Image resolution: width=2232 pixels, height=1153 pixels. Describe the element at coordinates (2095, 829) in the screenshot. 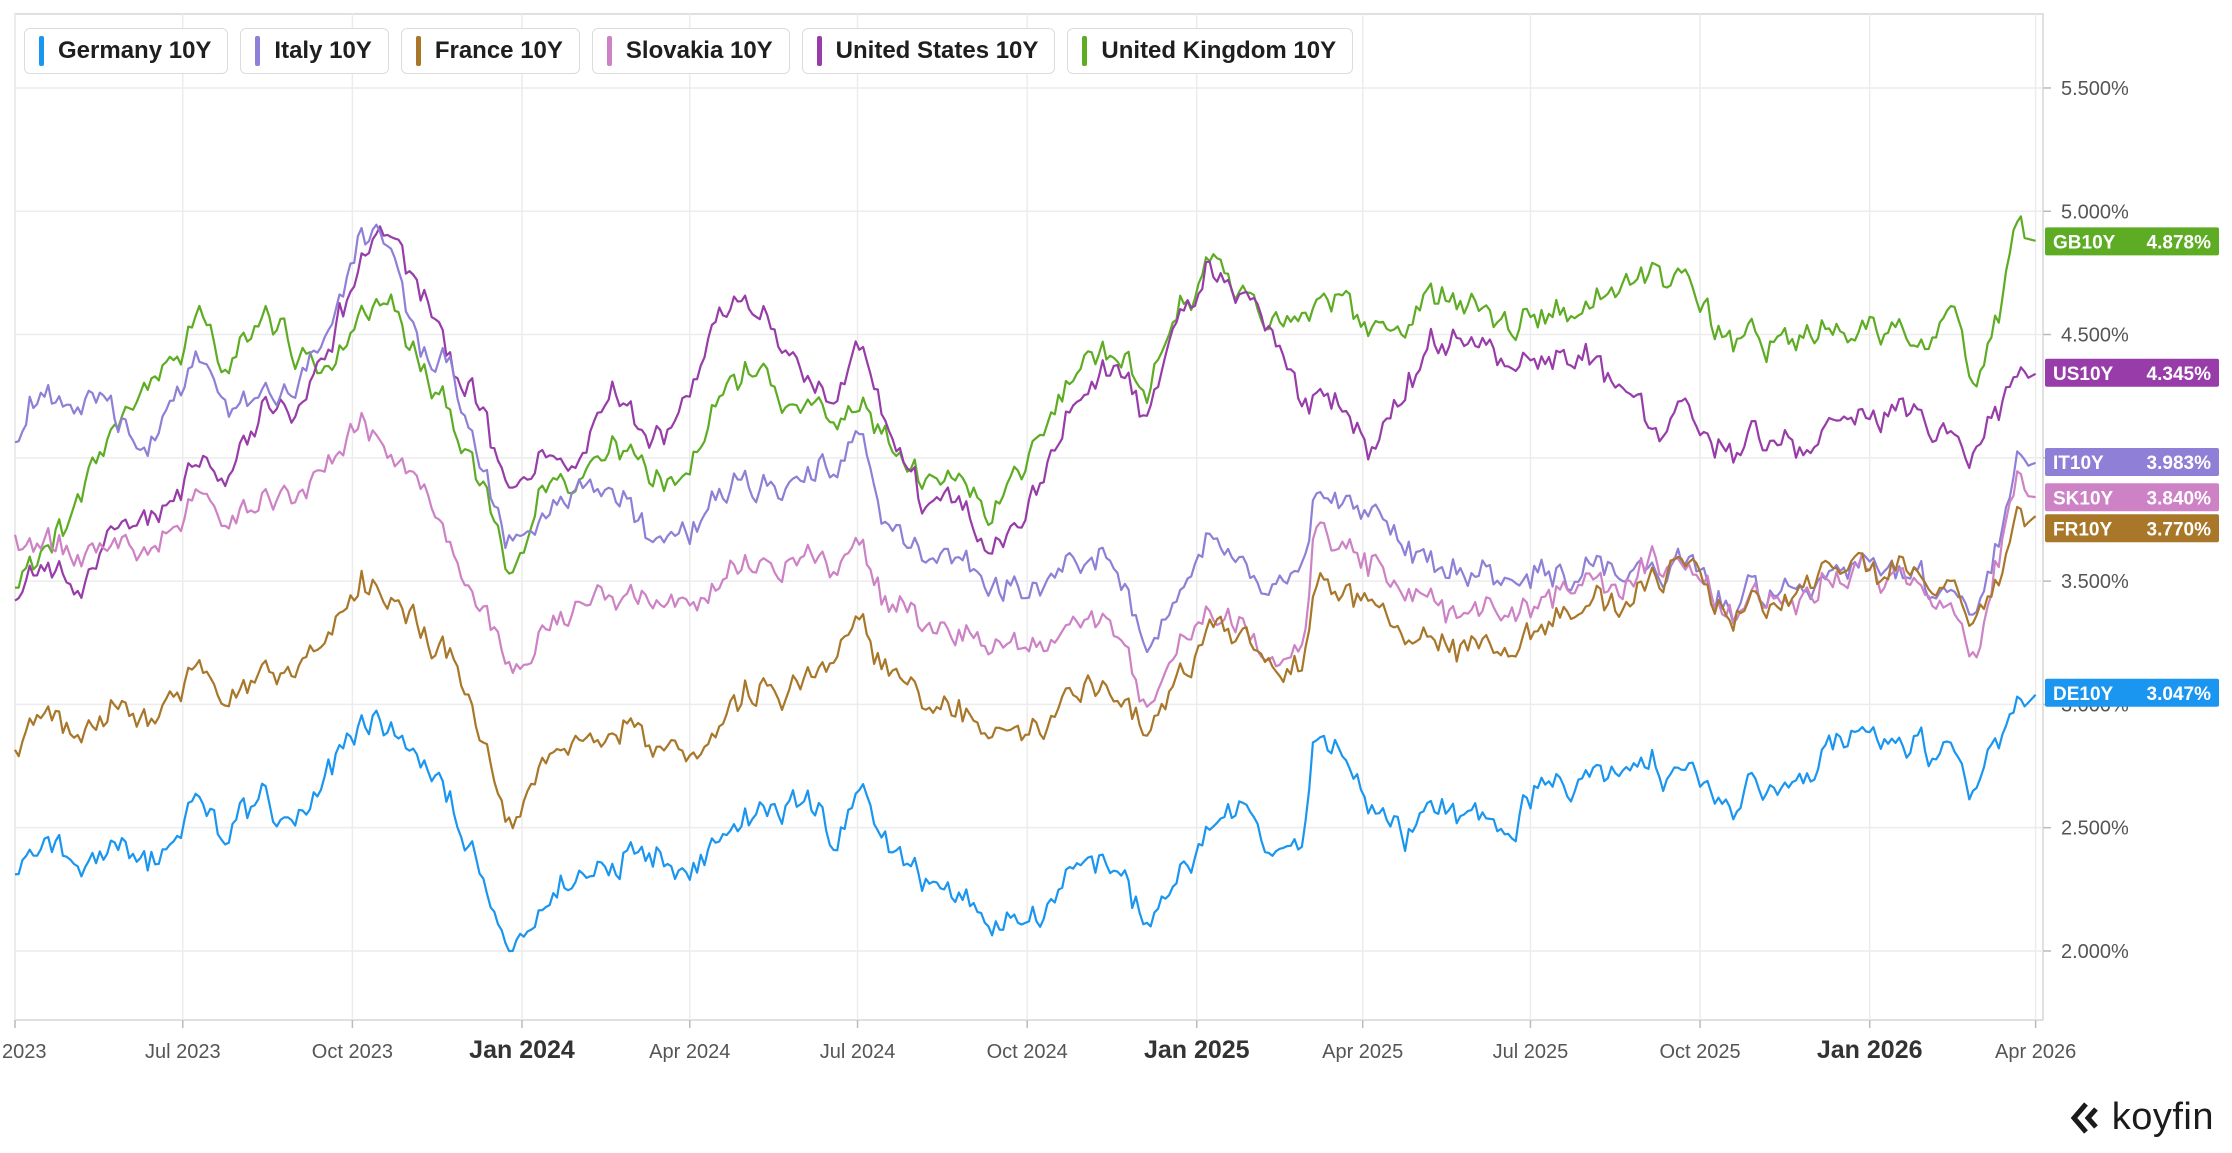

I see `y-tick-label: 2.500%` at that location.